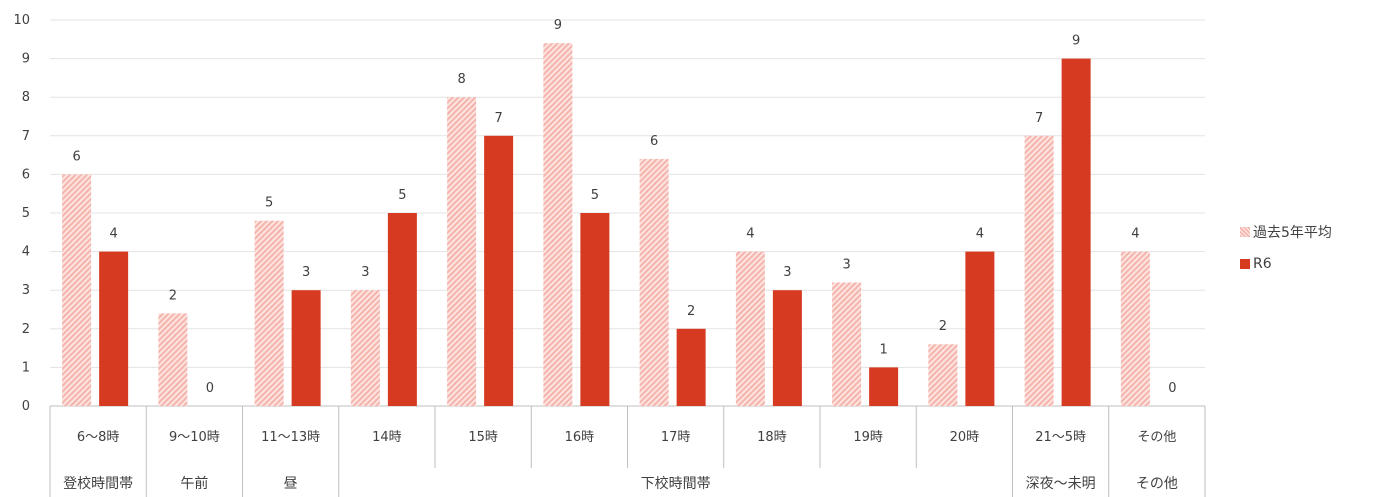  I want to click on group-label: 下校時間帯, so click(676, 483).